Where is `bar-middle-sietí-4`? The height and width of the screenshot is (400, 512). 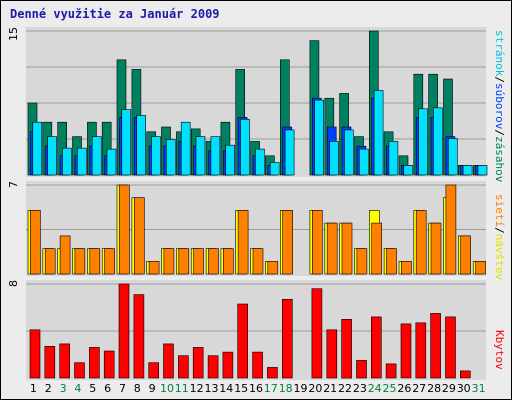 bar-middle-sietí-4 is located at coordinates (80, 261).